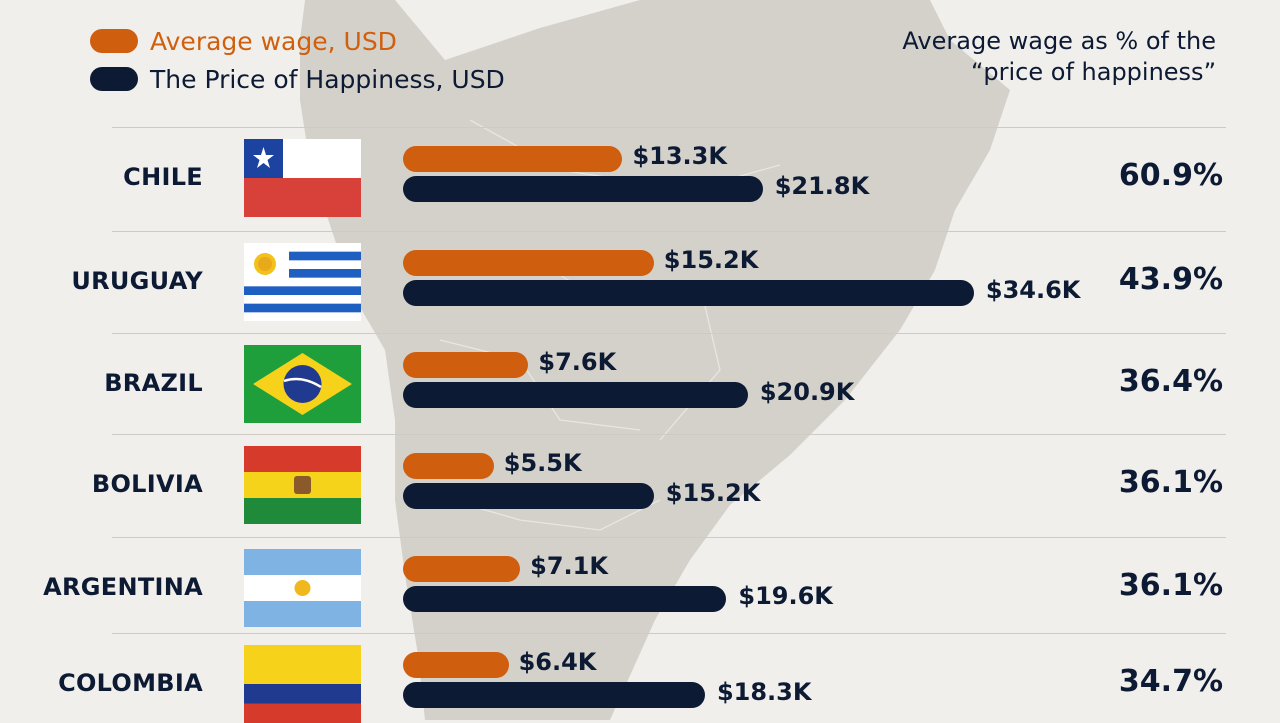 The width and height of the screenshot is (1280, 723). What do you see at coordinates (1123, 381) in the screenshot?
I see `percent-value-brazil: 36.4%` at bounding box center [1123, 381].